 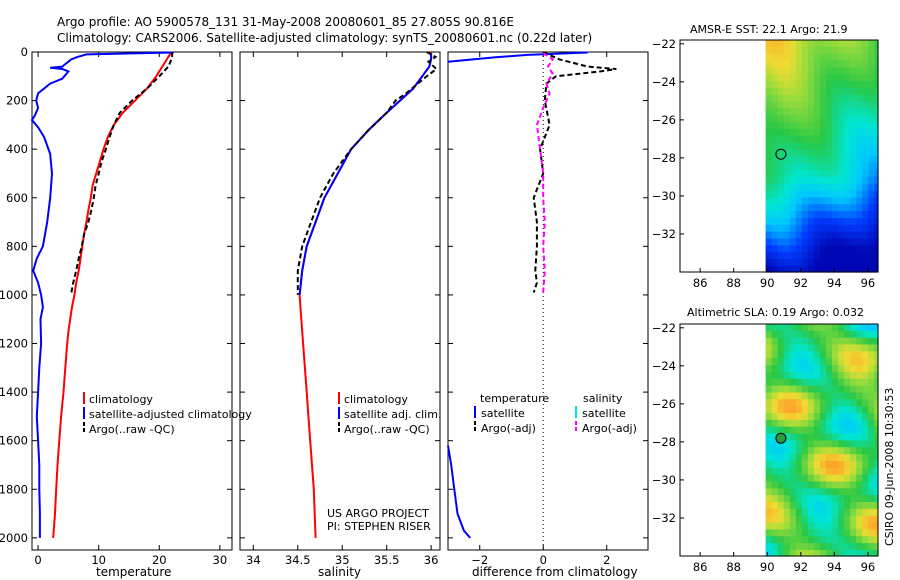 What do you see at coordinates (868, 567) in the screenshot?
I see `x-tick-label: 96` at bounding box center [868, 567].